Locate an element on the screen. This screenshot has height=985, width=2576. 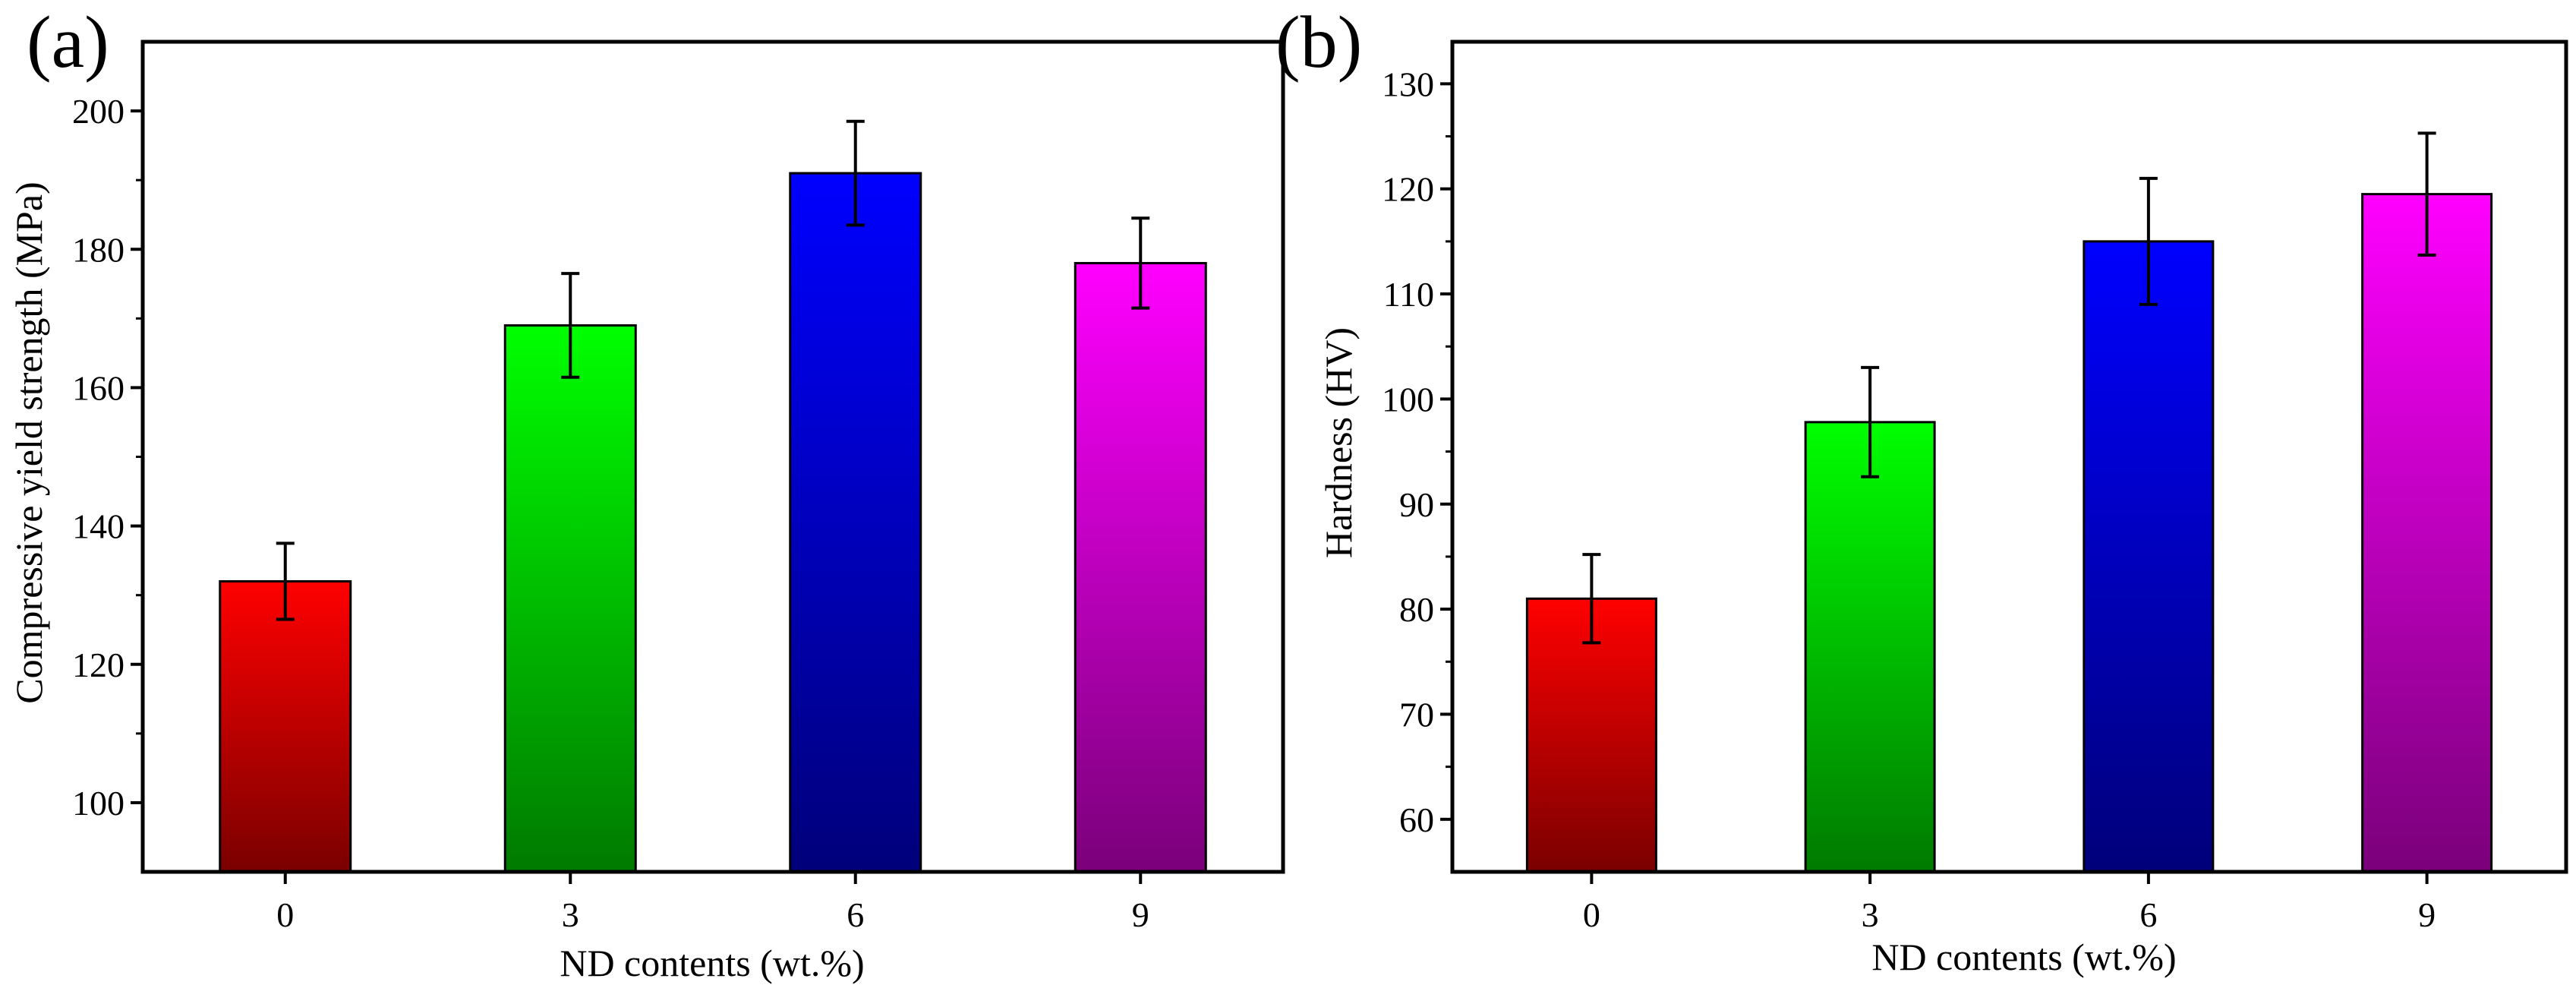
x-tick-label-a-0: 0 is located at coordinates (285, 914).